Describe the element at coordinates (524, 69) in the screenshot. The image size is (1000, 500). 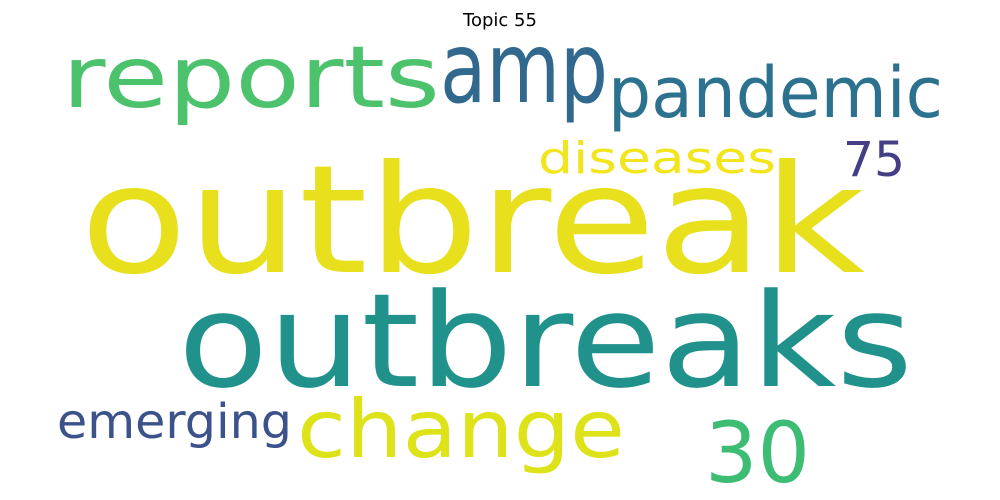
I see `word-amp: amp` at that location.